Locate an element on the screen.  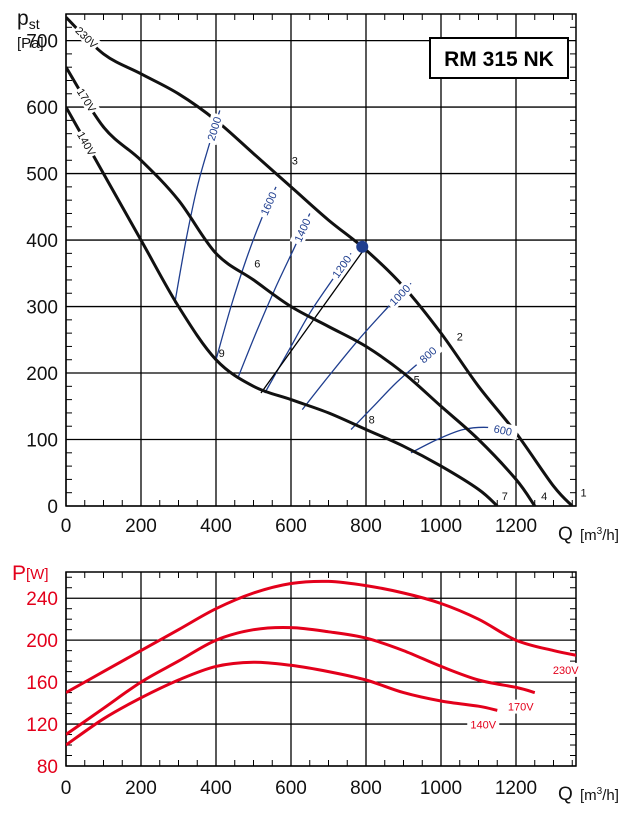
power-x-tick-label: 600 is located at coordinates (291, 788).